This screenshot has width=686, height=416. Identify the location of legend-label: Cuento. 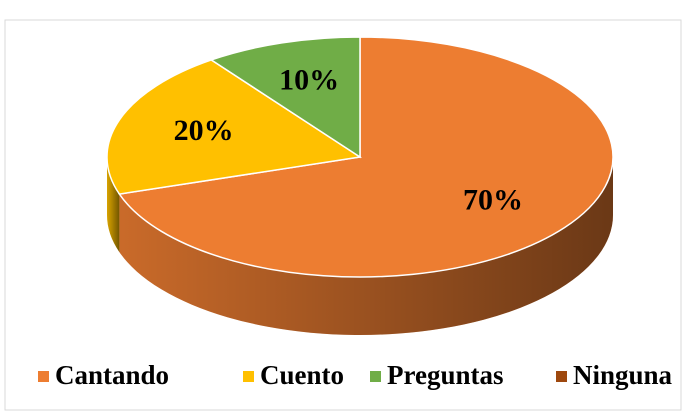
(302, 375).